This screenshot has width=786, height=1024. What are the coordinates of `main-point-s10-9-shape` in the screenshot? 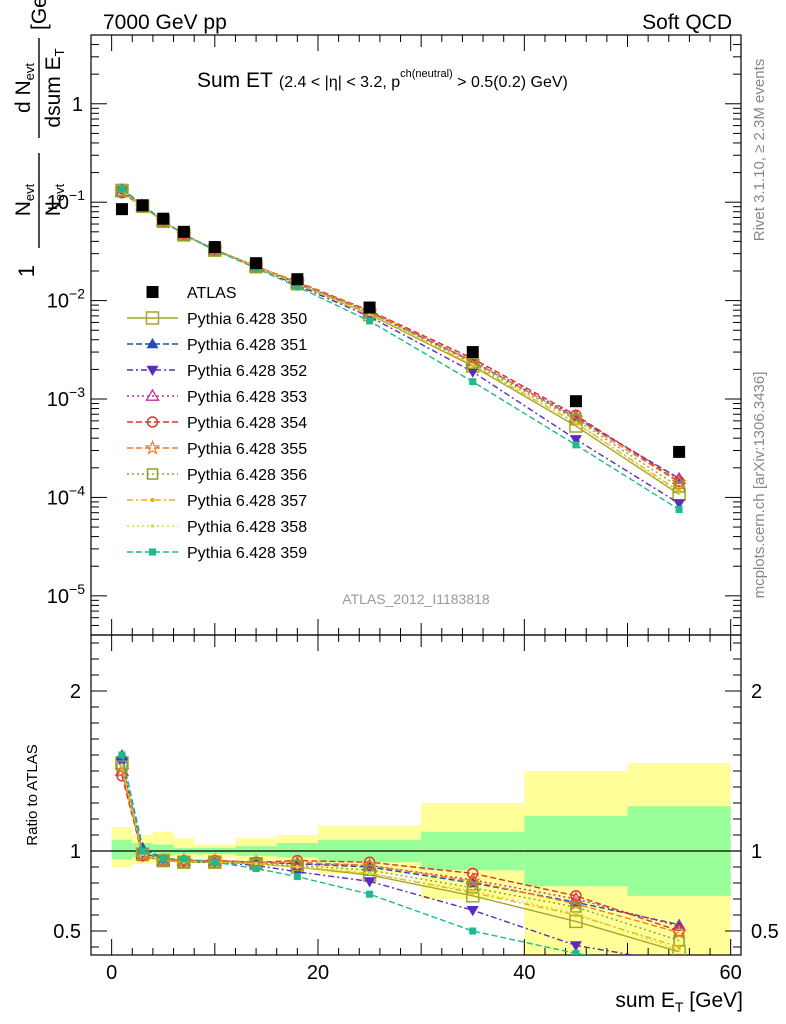 It's located at (576, 445).